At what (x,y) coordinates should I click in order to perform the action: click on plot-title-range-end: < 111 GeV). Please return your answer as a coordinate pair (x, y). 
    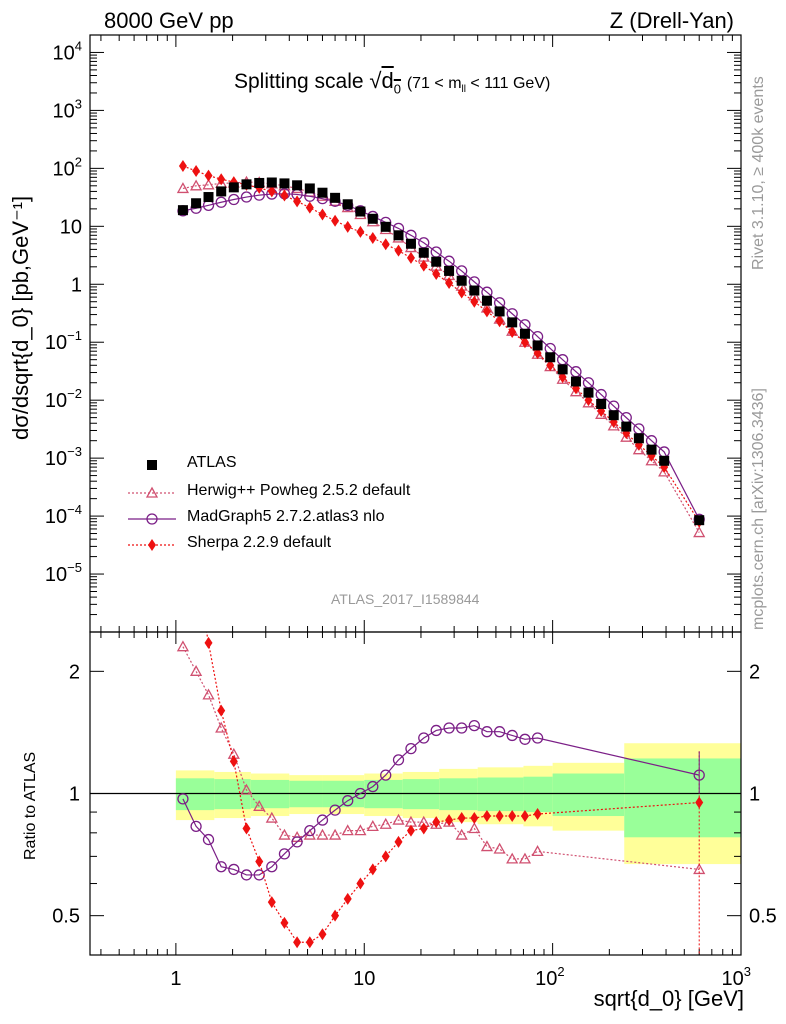
    Looking at the image, I should click on (508, 83).